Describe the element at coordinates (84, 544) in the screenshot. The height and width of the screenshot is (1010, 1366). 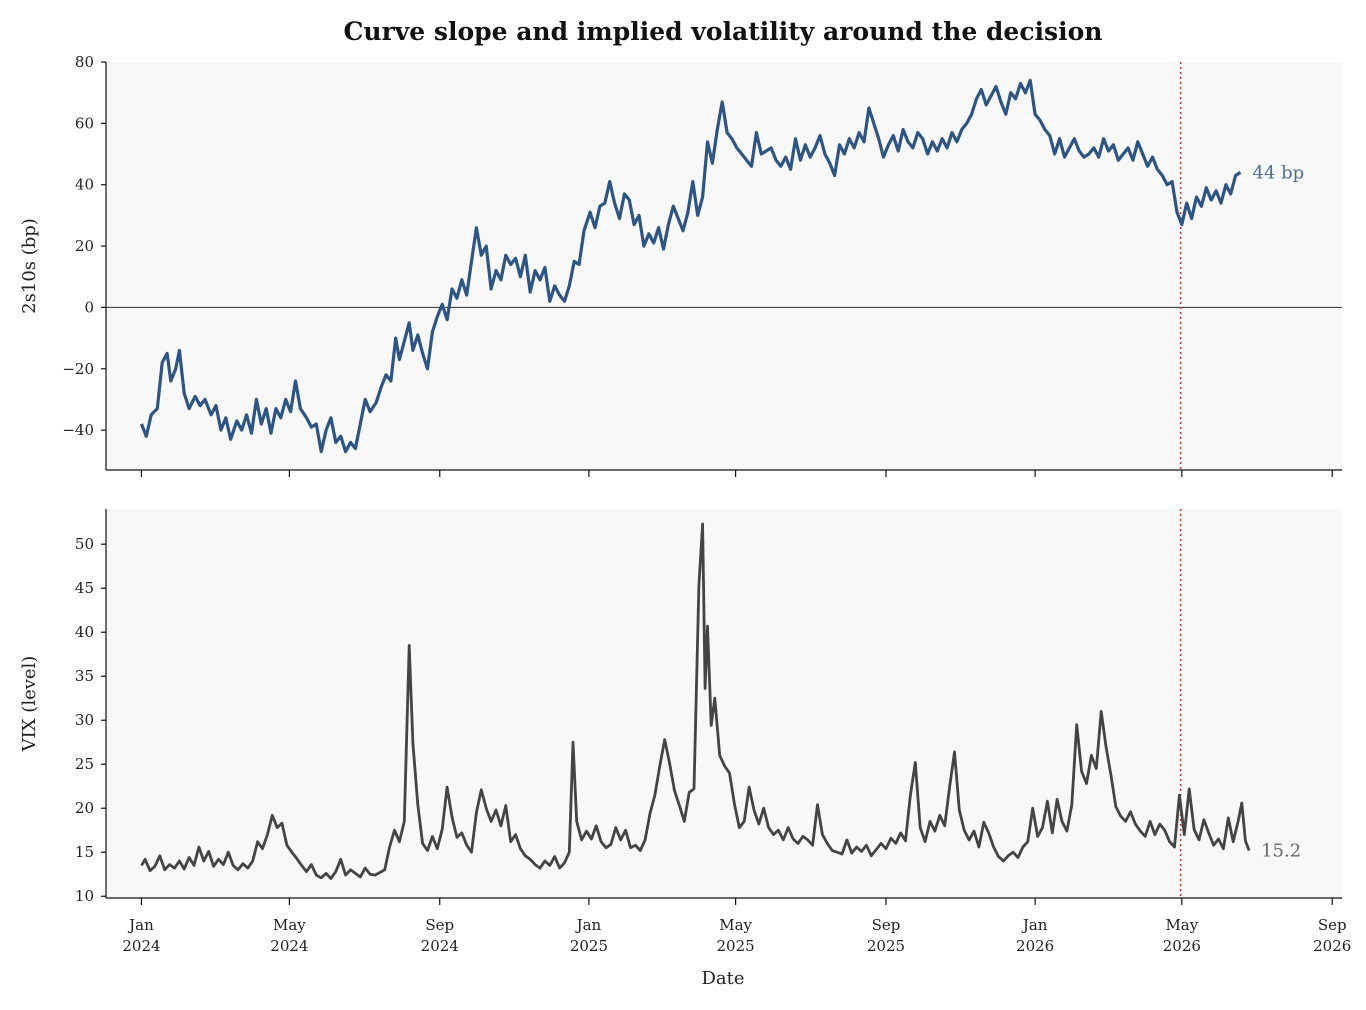
I see `y-tick-label: 50` at that location.